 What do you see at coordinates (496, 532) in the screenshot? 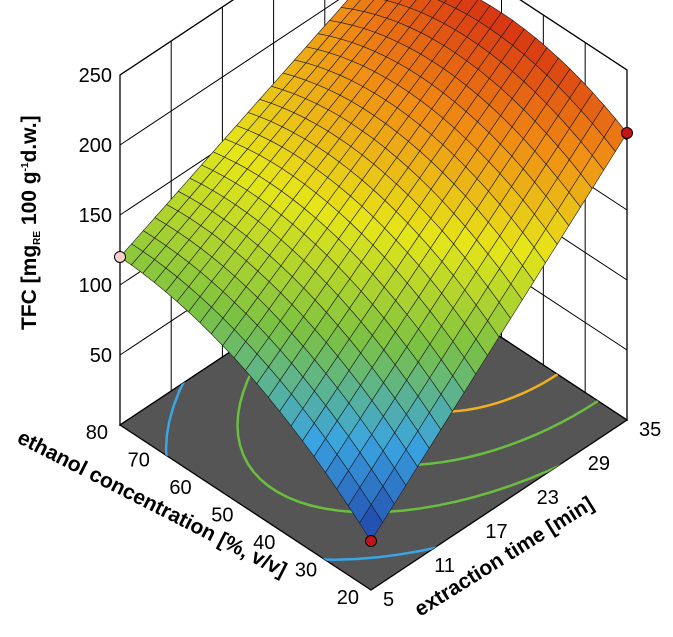
I see `x-tick-label: 17` at bounding box center [496, 532].